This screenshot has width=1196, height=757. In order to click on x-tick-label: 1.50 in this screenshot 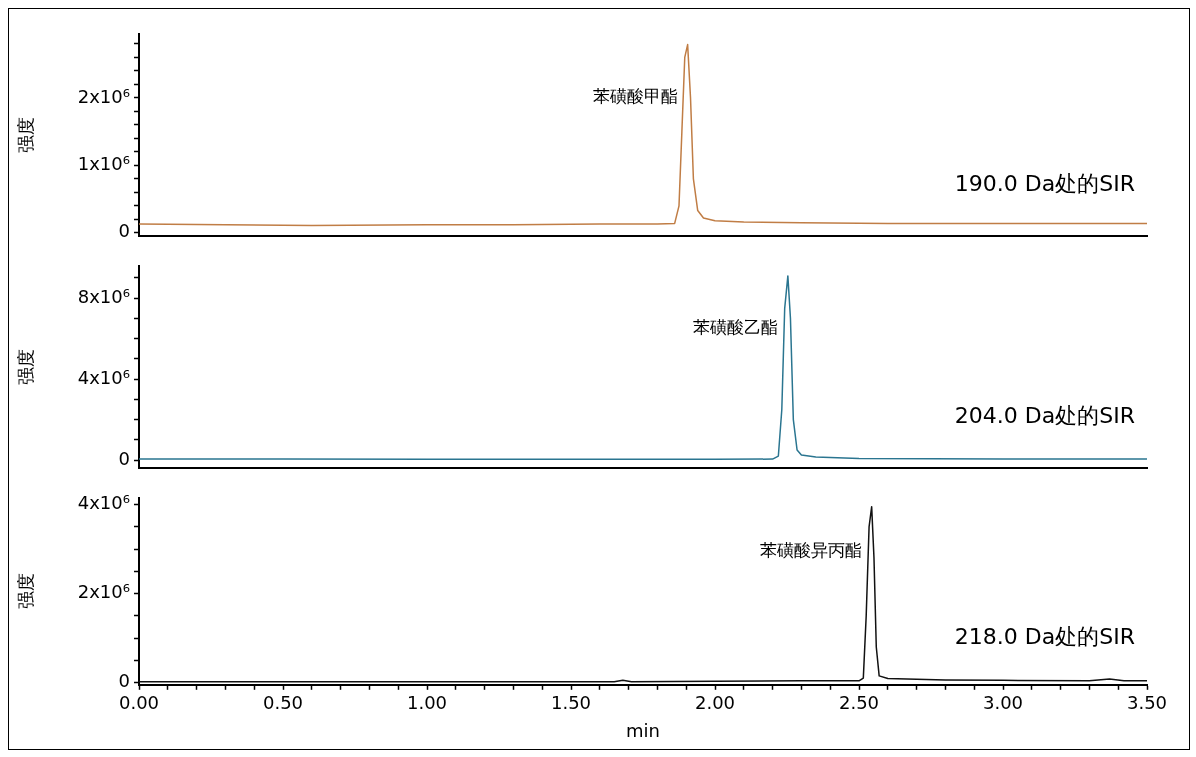, I will do `click(571, 703)`.